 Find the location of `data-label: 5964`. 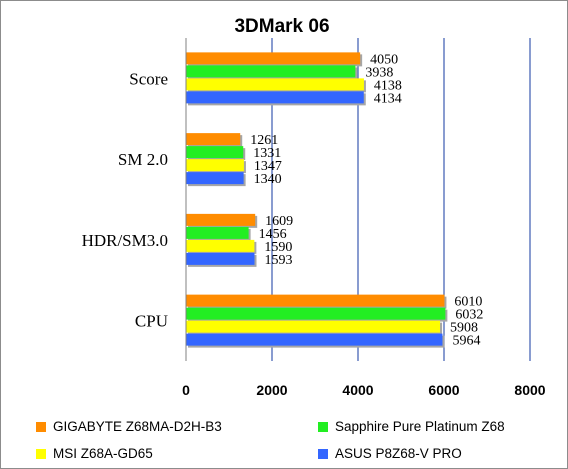

data-label: 5964 is located at coordinates (466, 341).